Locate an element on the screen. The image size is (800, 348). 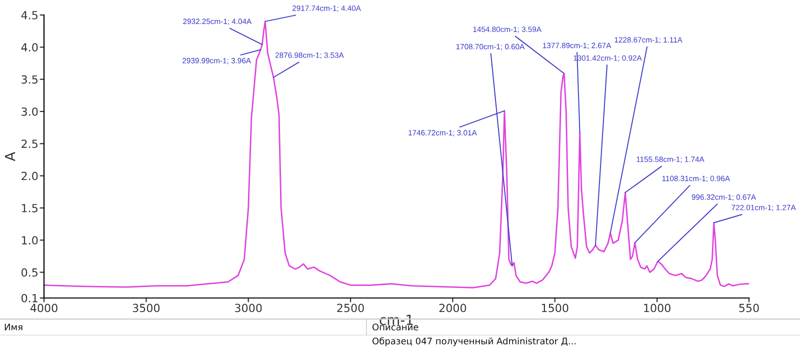
y-tick-label: 0.5 is located at coordinates (30, 272).